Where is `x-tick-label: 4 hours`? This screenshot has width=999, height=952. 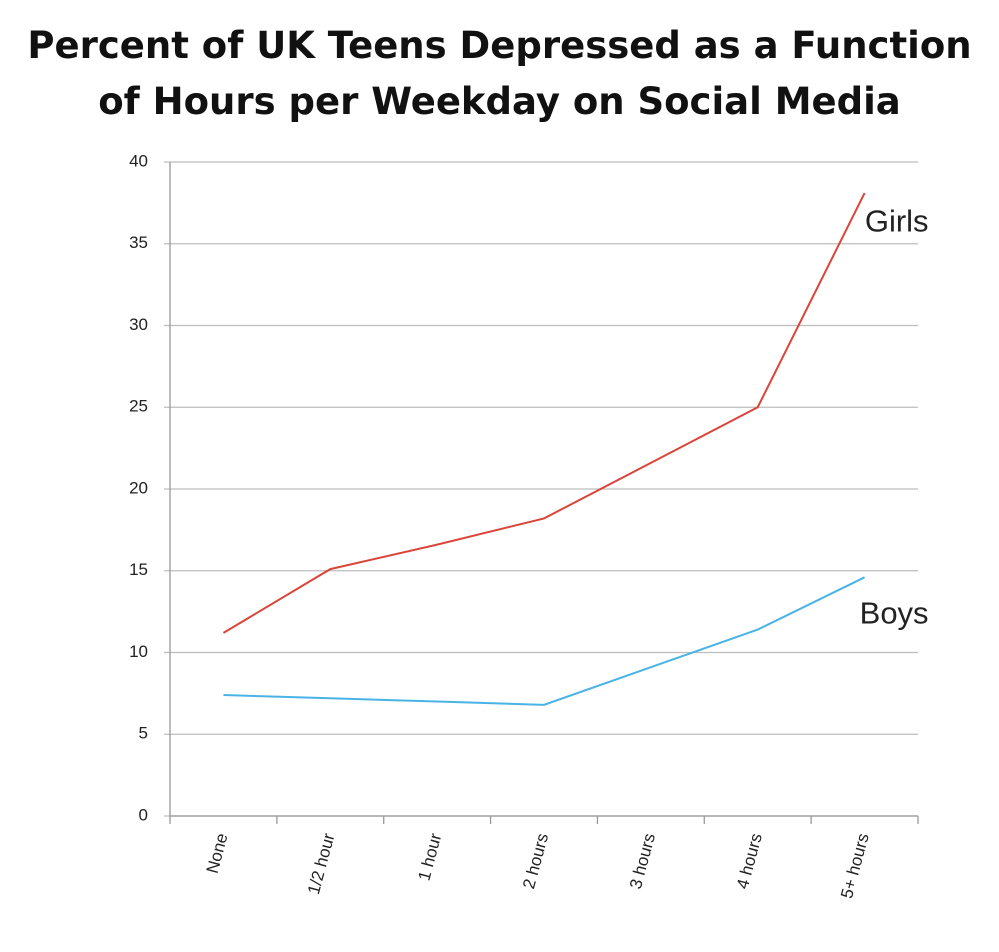
x-tick-label: 4 hours is located at coordinates (749, 861).